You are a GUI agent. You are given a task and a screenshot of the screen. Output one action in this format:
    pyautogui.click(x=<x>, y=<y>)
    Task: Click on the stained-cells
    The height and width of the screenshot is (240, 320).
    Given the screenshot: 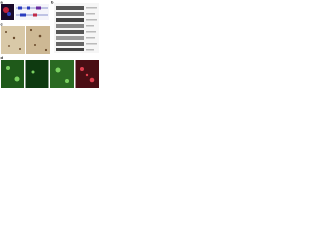 What is the action you would take?
    pyautogui.click(x=26, y=40)
    